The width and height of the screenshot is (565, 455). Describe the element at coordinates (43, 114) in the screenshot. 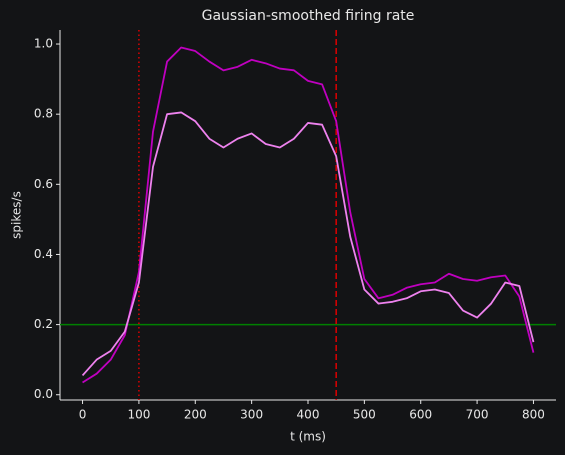

I see `y-tick-label: 0.8` at that location.